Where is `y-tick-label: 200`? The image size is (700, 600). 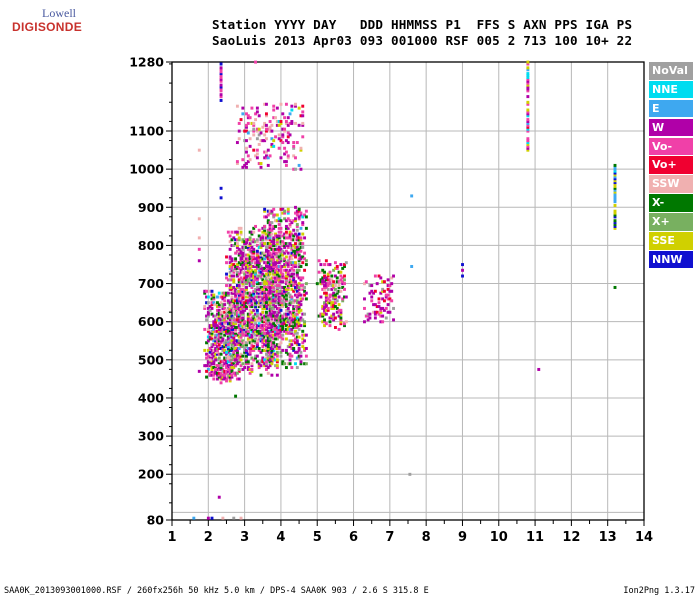
y-tick-label: 200 is located at coordinates (151, 474).